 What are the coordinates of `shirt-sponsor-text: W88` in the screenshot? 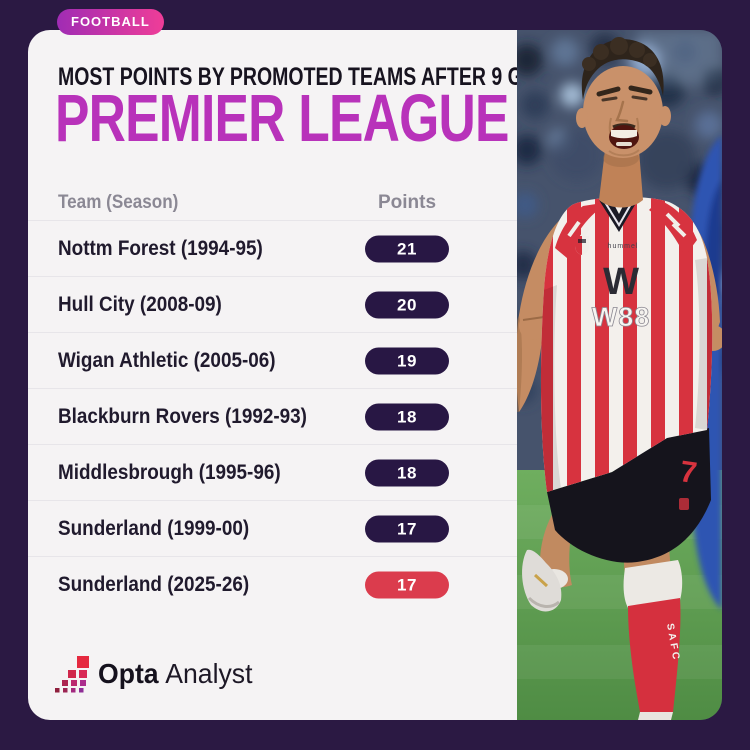 It's located at (621, 317).